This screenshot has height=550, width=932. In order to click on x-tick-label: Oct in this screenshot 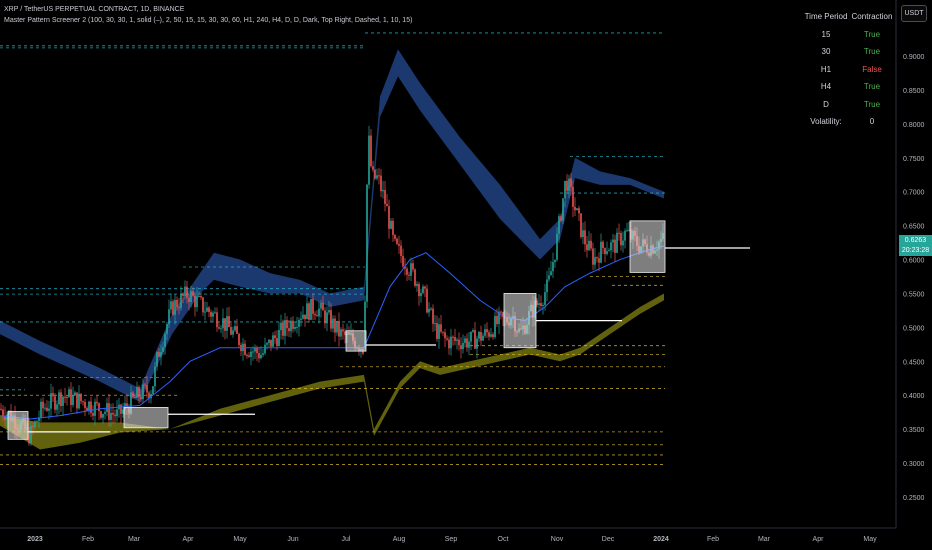, I will do `click(503, 539)`.